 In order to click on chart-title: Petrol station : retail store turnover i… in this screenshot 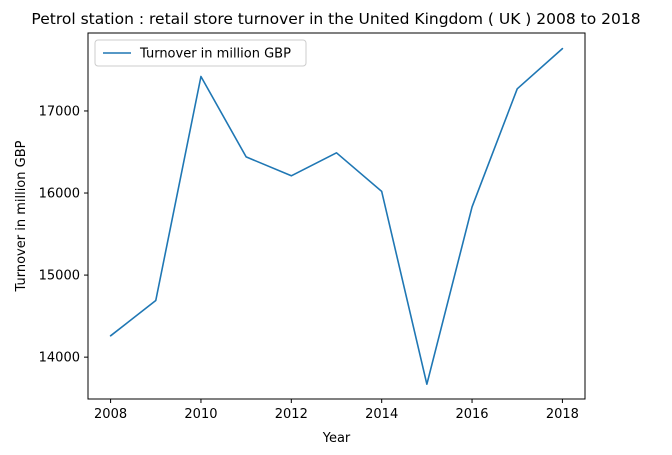, I will do `click(335, 19)`.